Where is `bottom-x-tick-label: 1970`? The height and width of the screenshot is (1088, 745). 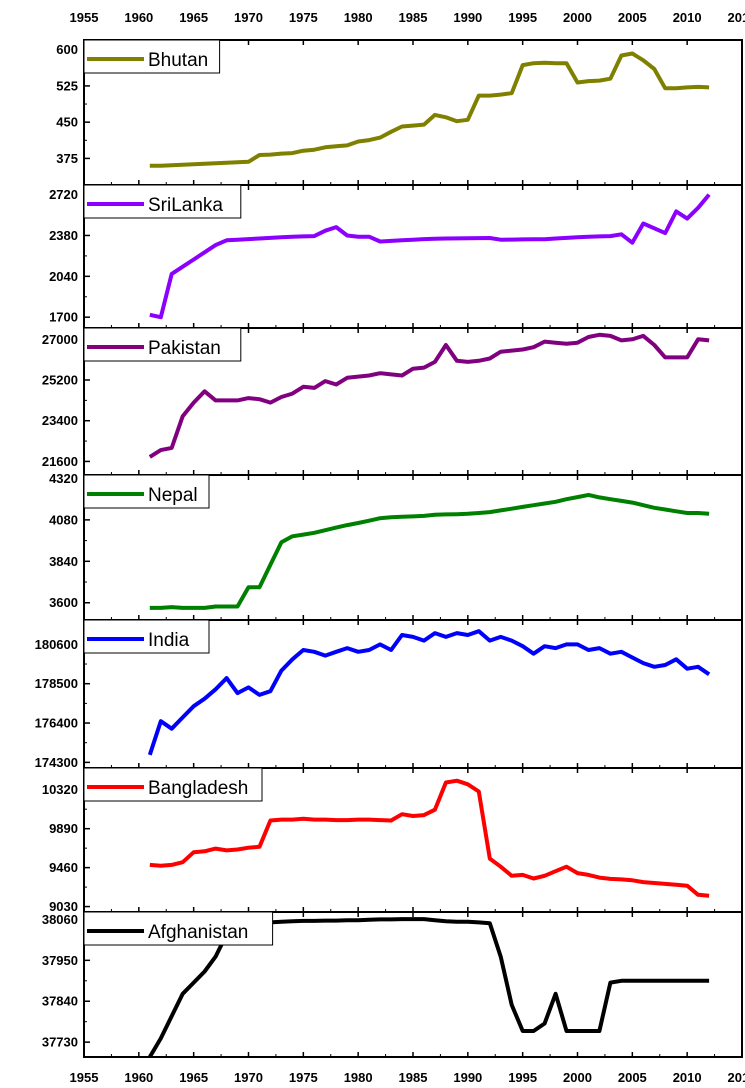 bottom-x-tick-label: 1970 is located at coordinates (248, 1077).